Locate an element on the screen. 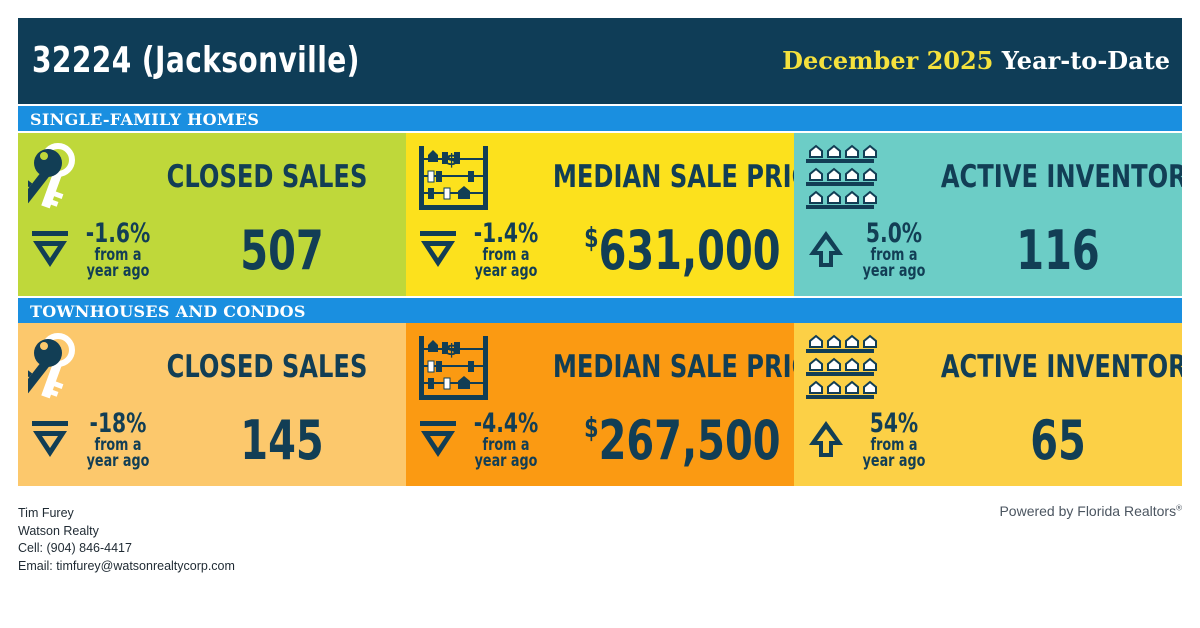 This screenshot has width=1200, height=628. tile-sf-closed-sales: CLOSED SALES -1.6% from a year ago 507 is located at coordinates (212, 214).